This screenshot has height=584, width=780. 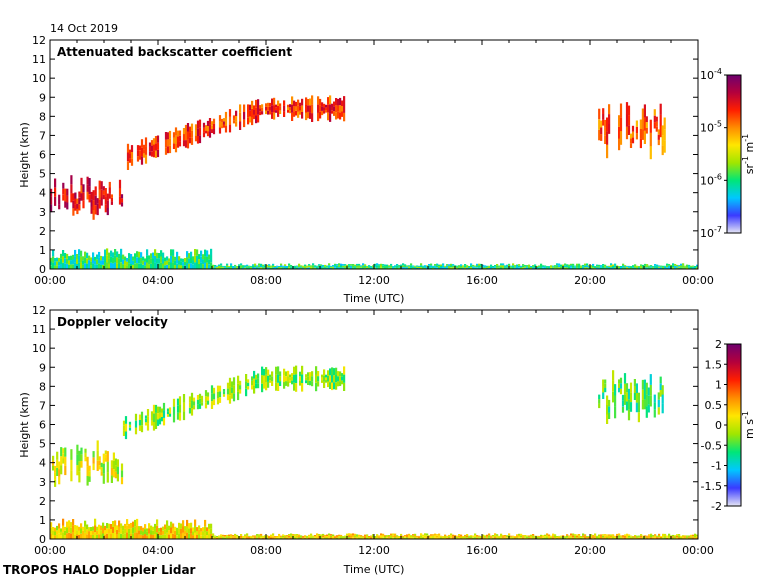 I want to click on colorbar-tick-label: 10-6, so click(x=711, y=179).